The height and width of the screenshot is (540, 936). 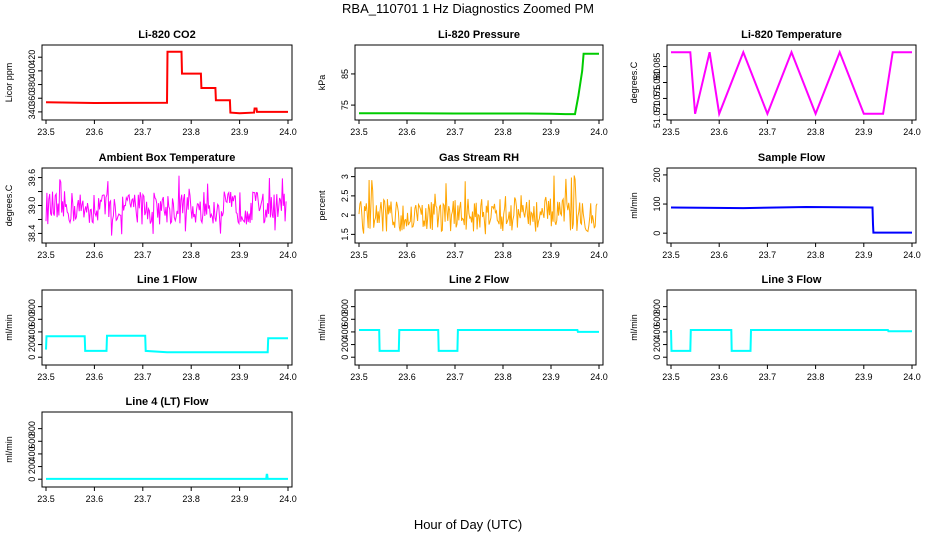 What do you see at coordinates (657, 99) in the screenshot?
I see `y-tick-label: 51.075` at bounding box center [657, 99].